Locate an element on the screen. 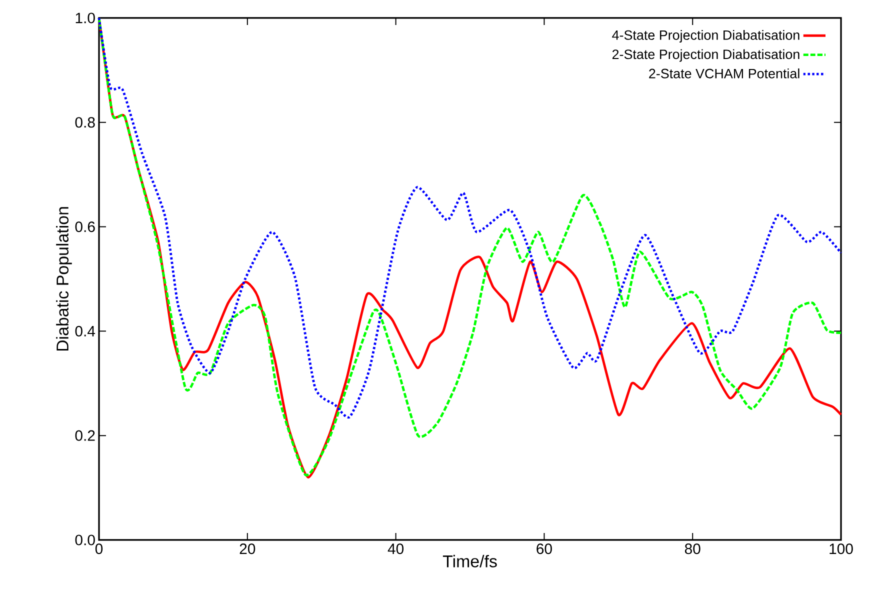 Image resolution: width=871 pixels, height=599 pixels. x-tick-label: 40 is located at coordinates (396, 549).